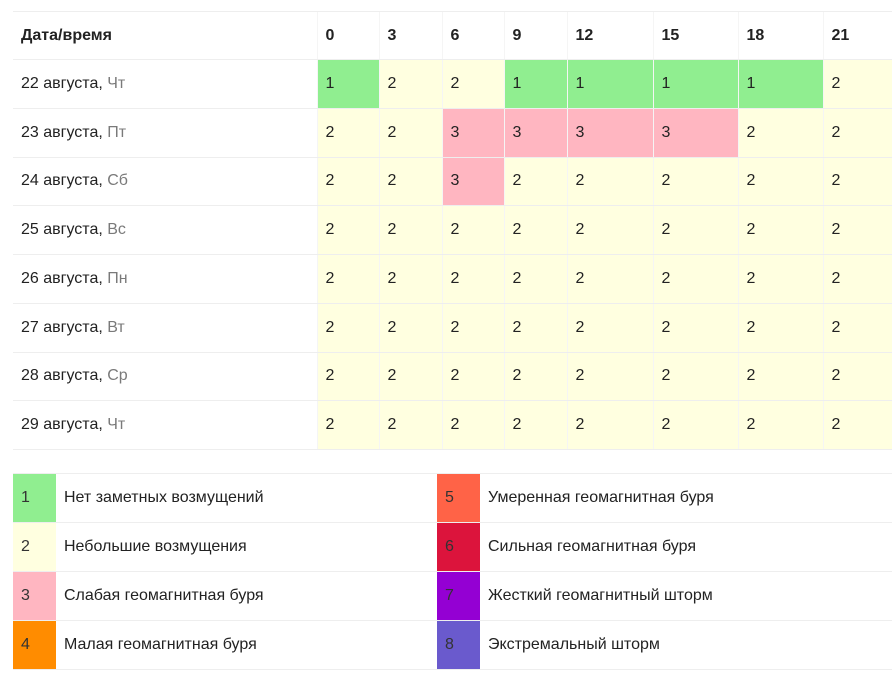 The width and height of the screenshot is (892, 679). I want to click on table-row: 27 августа, Вт 2 2 2 2 2 2 2 2, so click(452, 328).